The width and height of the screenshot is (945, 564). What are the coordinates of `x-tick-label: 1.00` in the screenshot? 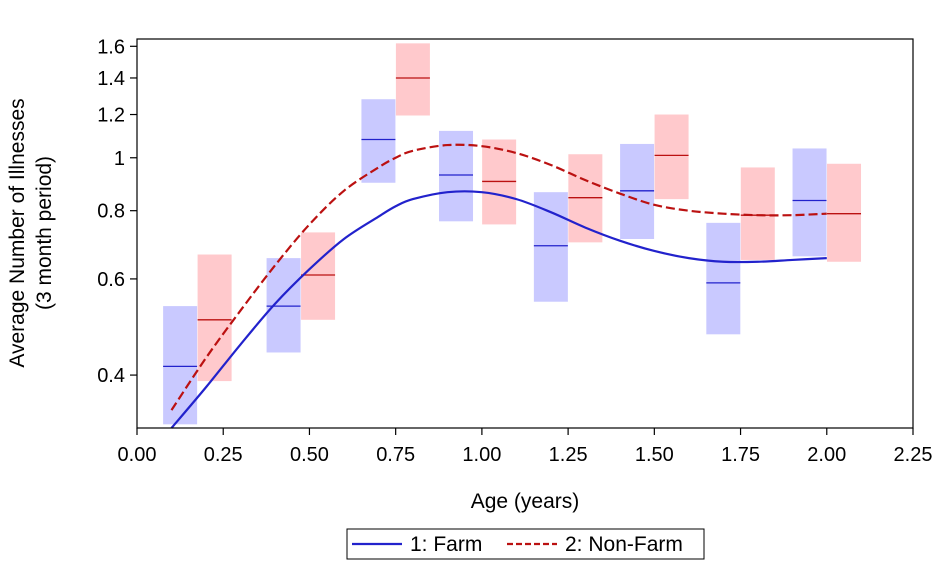 It's located at (481, 455).